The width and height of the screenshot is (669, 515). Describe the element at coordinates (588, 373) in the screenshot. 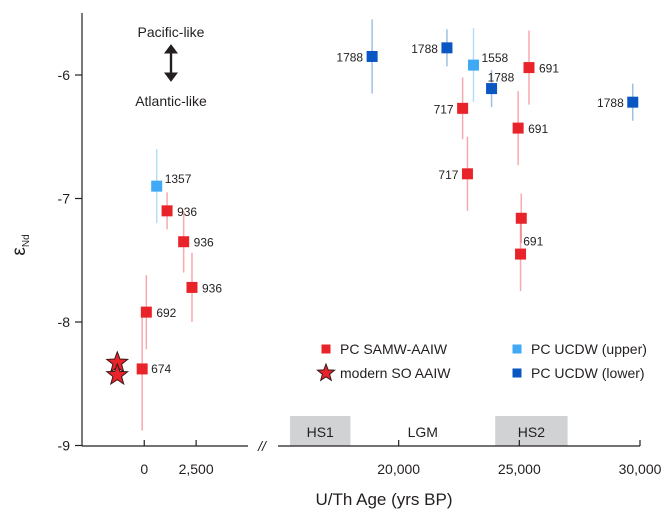

I see `legend-label: PC UCDW (lower)` at that location.